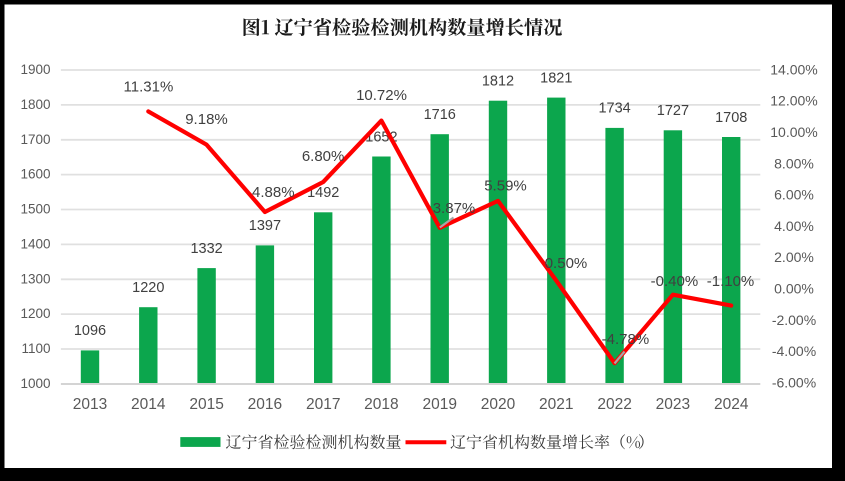 The image size is (845, 481). Describe the element at coordinates (35, 243) in the screenshot. I see `svg-text: 1400` at that location.